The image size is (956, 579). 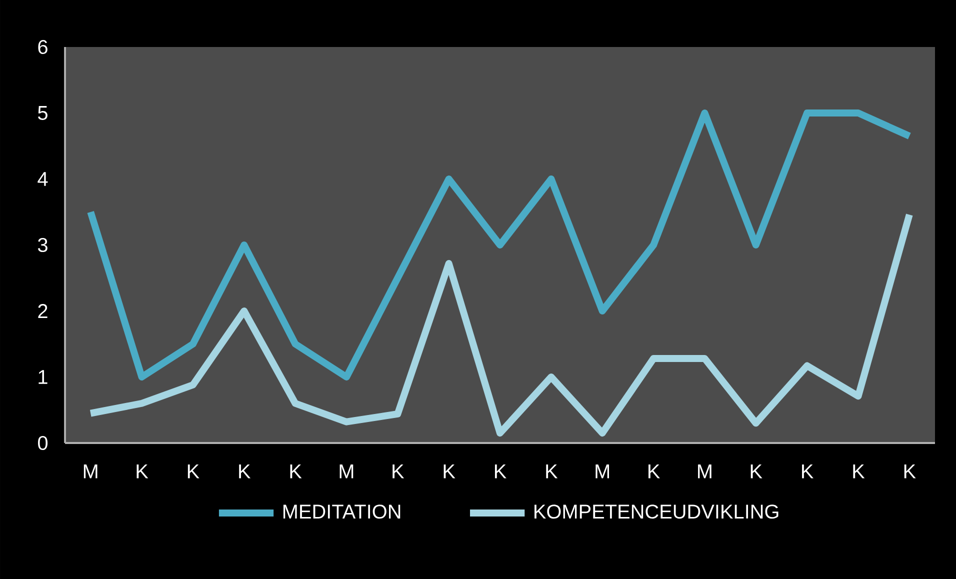 What do you see at coordinates (43, 179) in the screenshot?
I see `y-tick-label: 4` at bounding box center [43, 179].